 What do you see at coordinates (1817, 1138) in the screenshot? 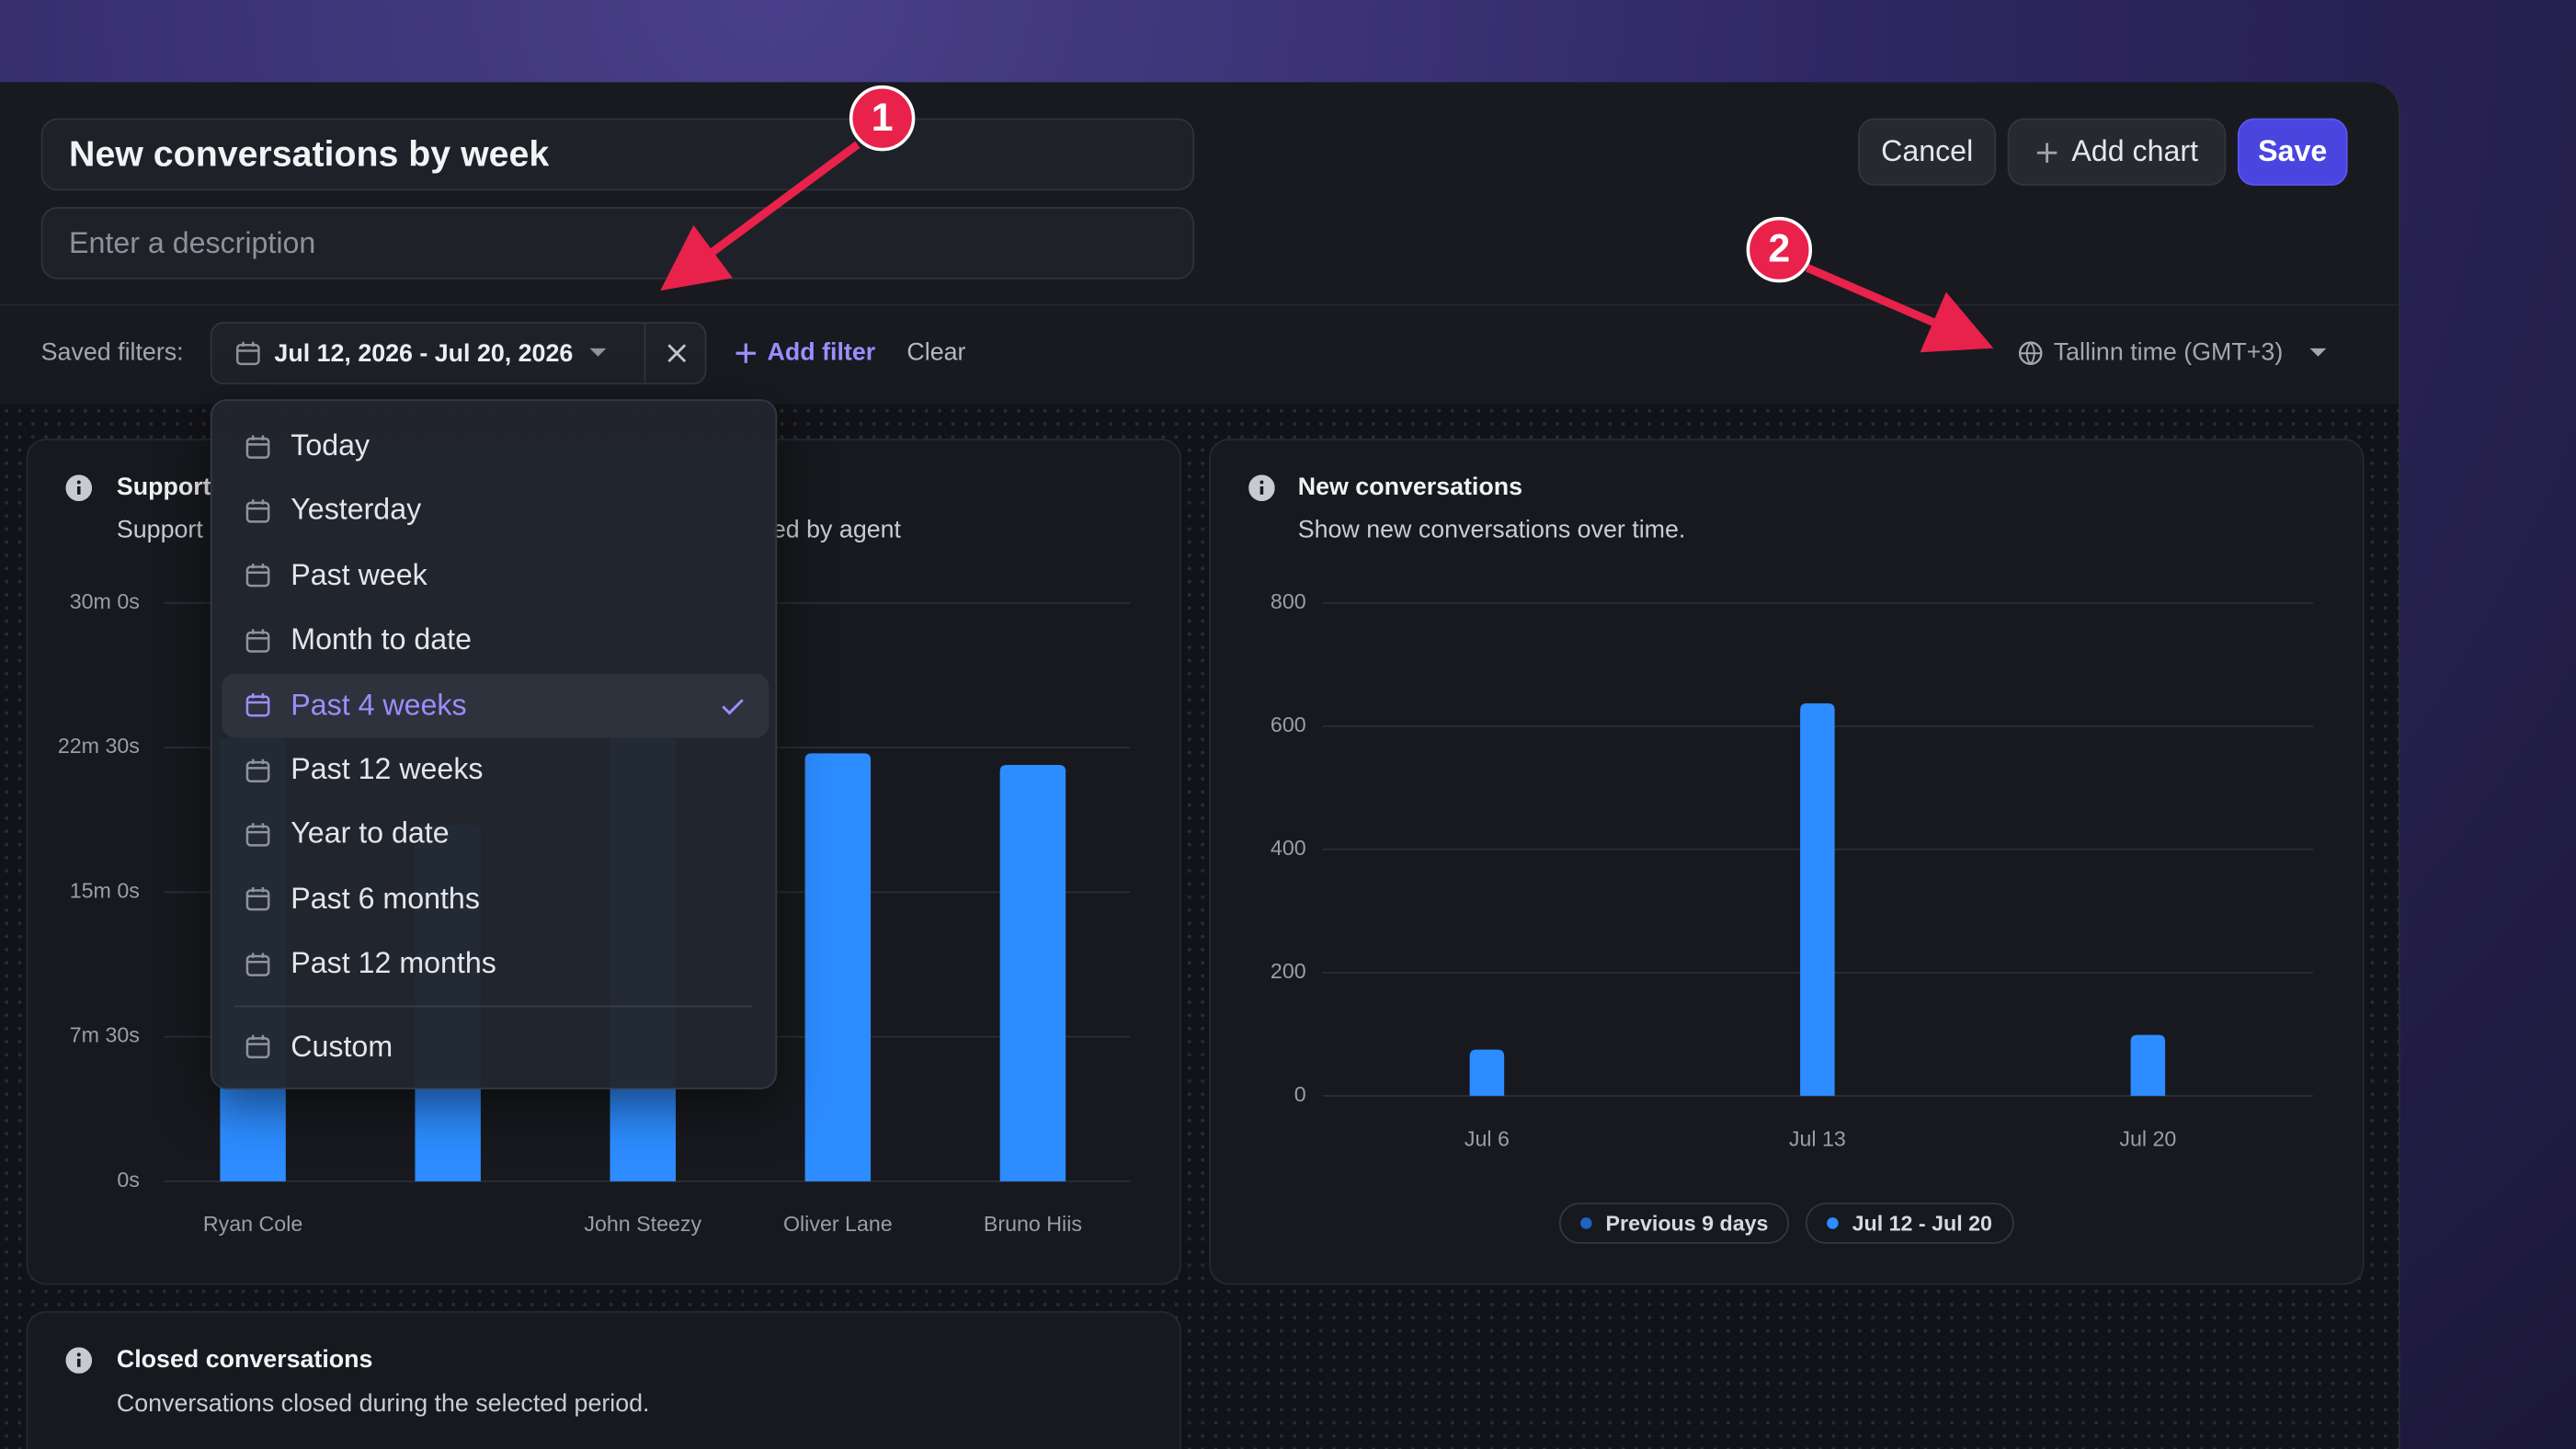
I see `x-tick-label: Jul 13` at bounding box center [1817, 1138].